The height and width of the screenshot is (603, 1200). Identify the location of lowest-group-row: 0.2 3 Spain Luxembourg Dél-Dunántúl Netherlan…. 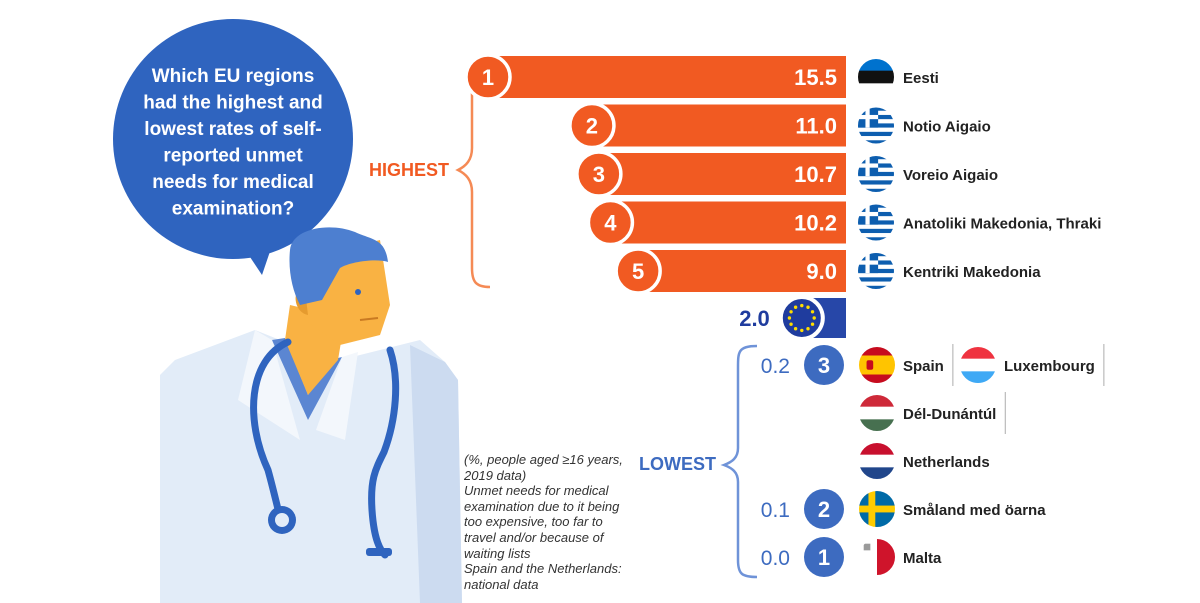
(933, 412).